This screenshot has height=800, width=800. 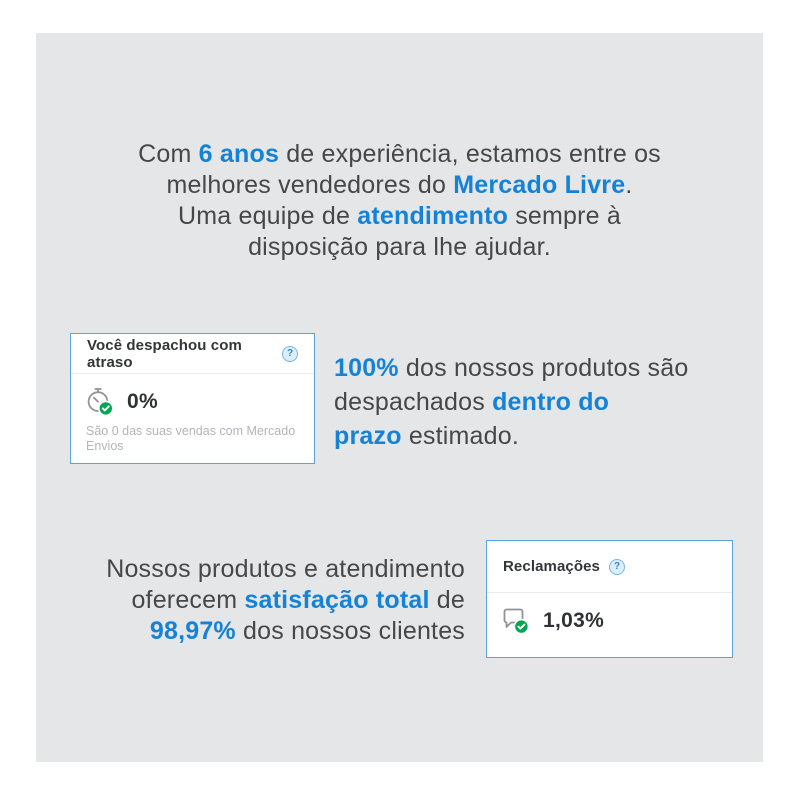 I want to click on intro-line: disposição para lhe ajudar., so click(x=399, y=247).